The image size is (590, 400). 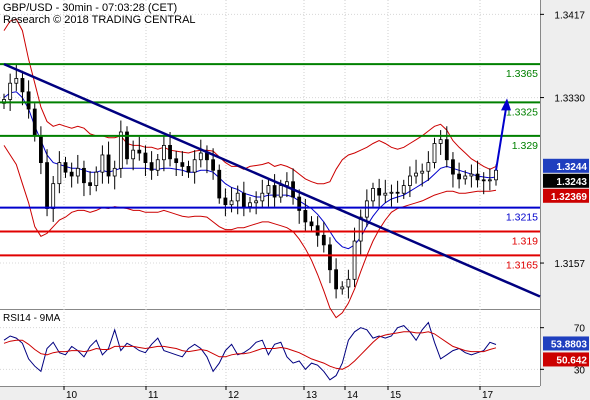 I want to click on rsi-signal-line, so click(x=250, y=350).